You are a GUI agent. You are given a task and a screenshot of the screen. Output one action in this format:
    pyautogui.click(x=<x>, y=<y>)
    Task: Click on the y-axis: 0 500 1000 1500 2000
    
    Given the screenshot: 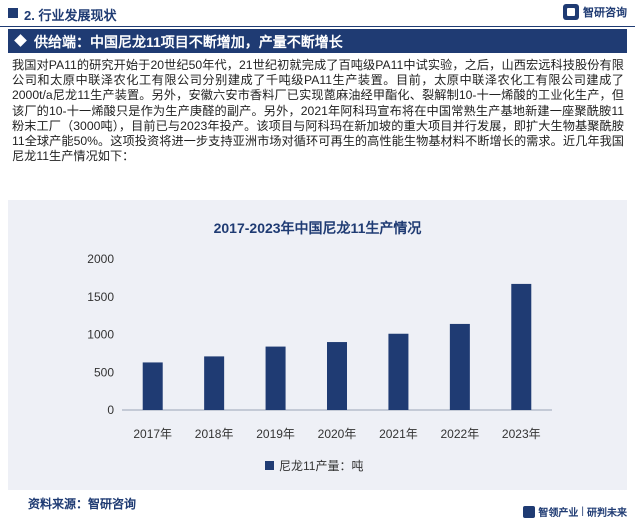 What is the action you would take?
    pyautogui.click(x=100, y=334)
    